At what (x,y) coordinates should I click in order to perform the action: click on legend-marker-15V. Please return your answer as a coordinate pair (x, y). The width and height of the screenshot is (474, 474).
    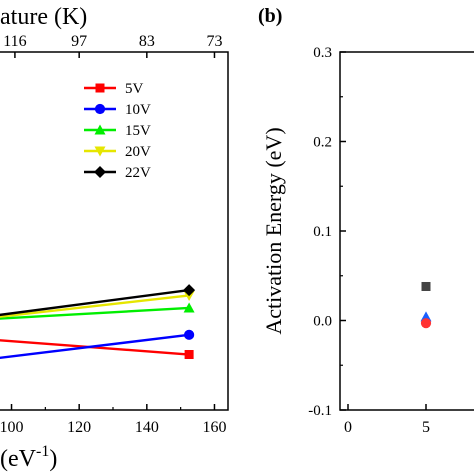
    Looking at the image, I should click on (100, 129).